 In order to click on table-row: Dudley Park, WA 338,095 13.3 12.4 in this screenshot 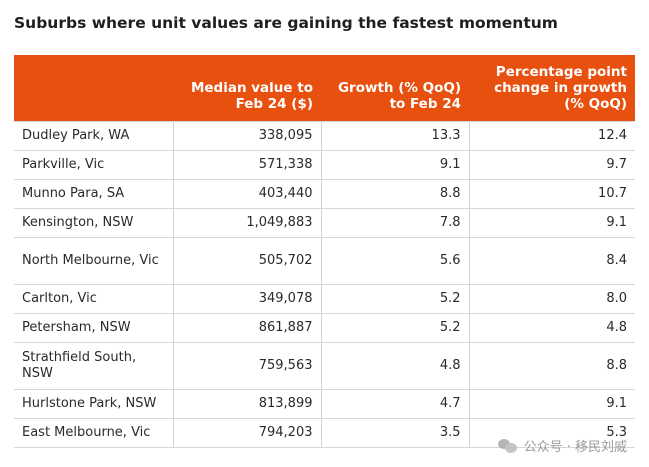, I will do `click(324, 136)`.